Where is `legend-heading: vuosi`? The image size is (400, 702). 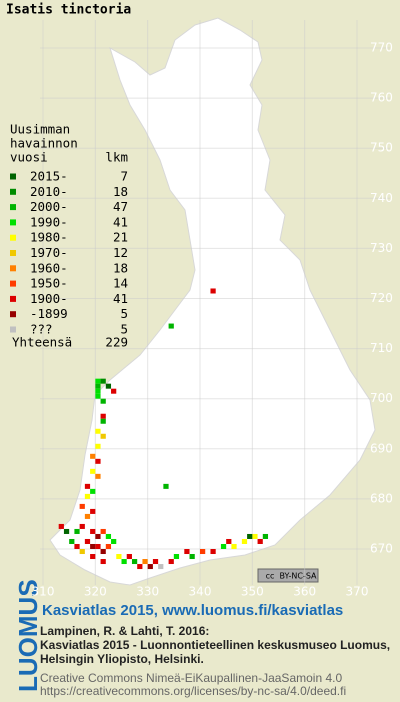
legend-heading: vuosi is located at coordinates (29, 157).